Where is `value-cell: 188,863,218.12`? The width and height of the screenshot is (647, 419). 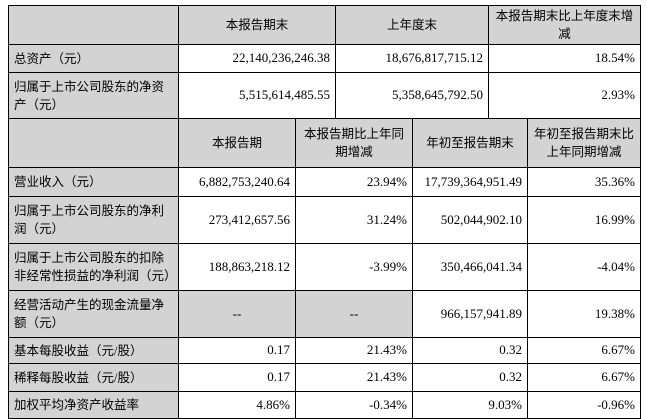
value-cell: 188,863,218.12 is located at coordinates (237, 267).